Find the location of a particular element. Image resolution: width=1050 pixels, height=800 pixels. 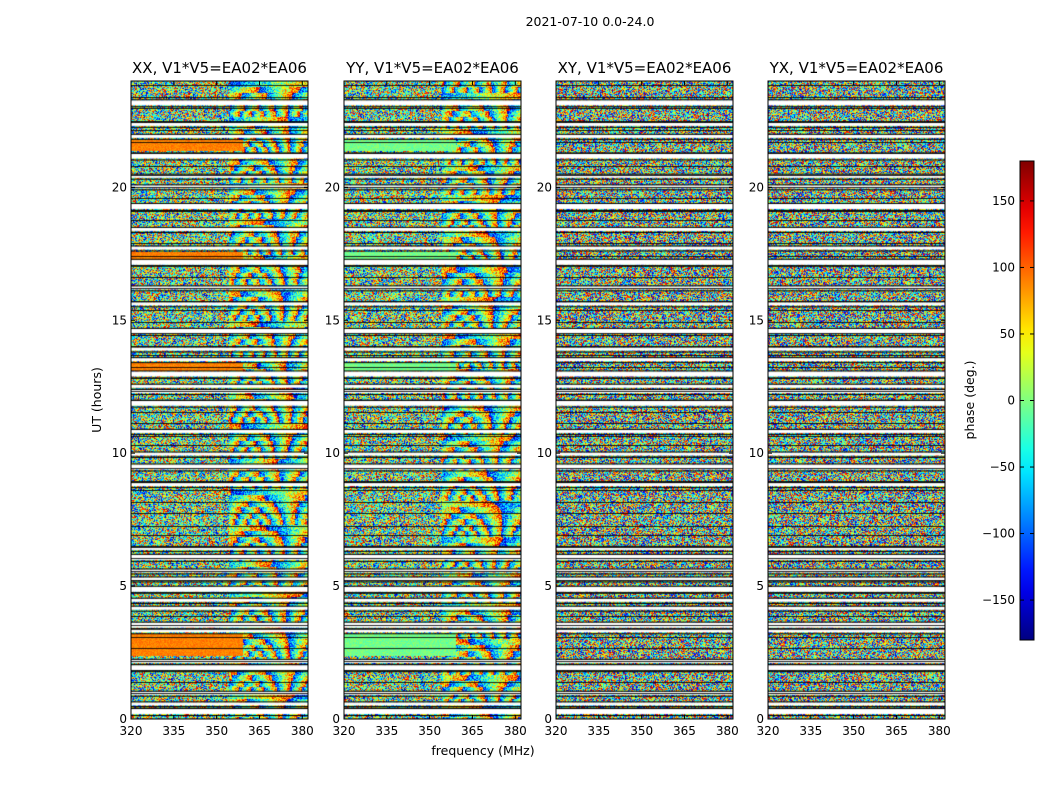

panel-title-yx: YX, V1*V5=EA02*EA06 is located at coordinates (856, 68).